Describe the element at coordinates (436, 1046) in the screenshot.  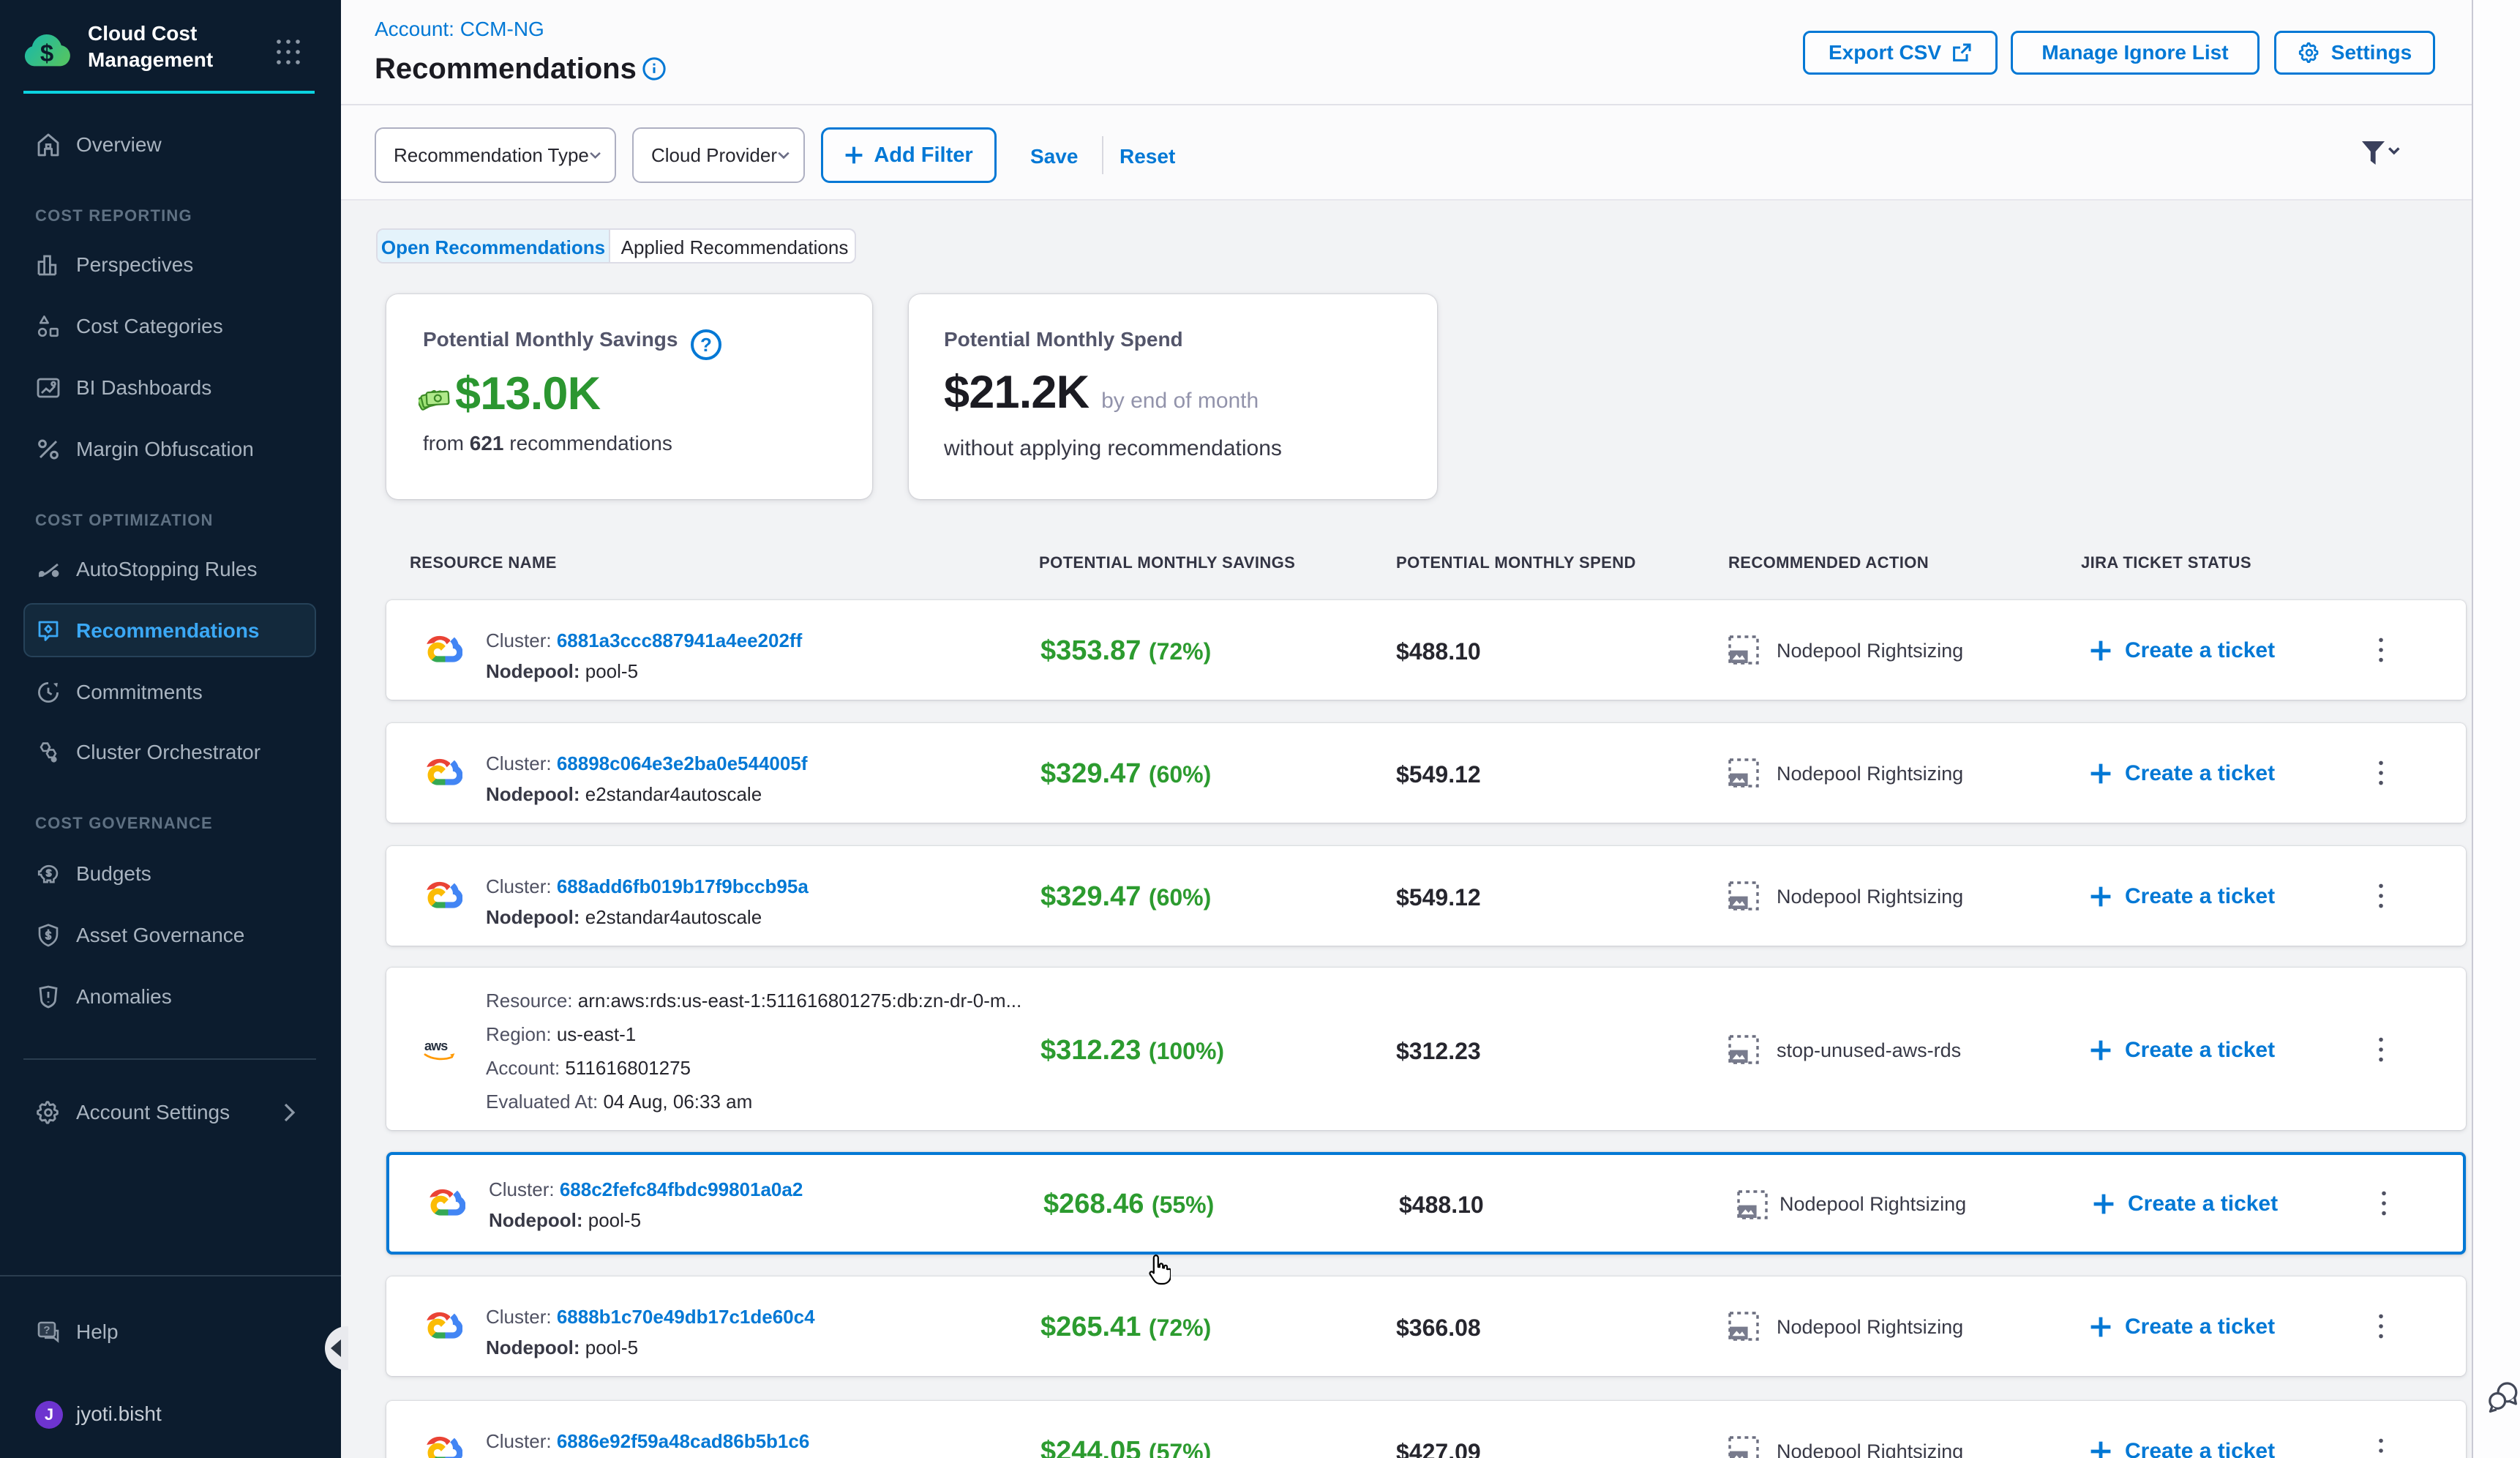
I see `svg-text: aws` at that location.